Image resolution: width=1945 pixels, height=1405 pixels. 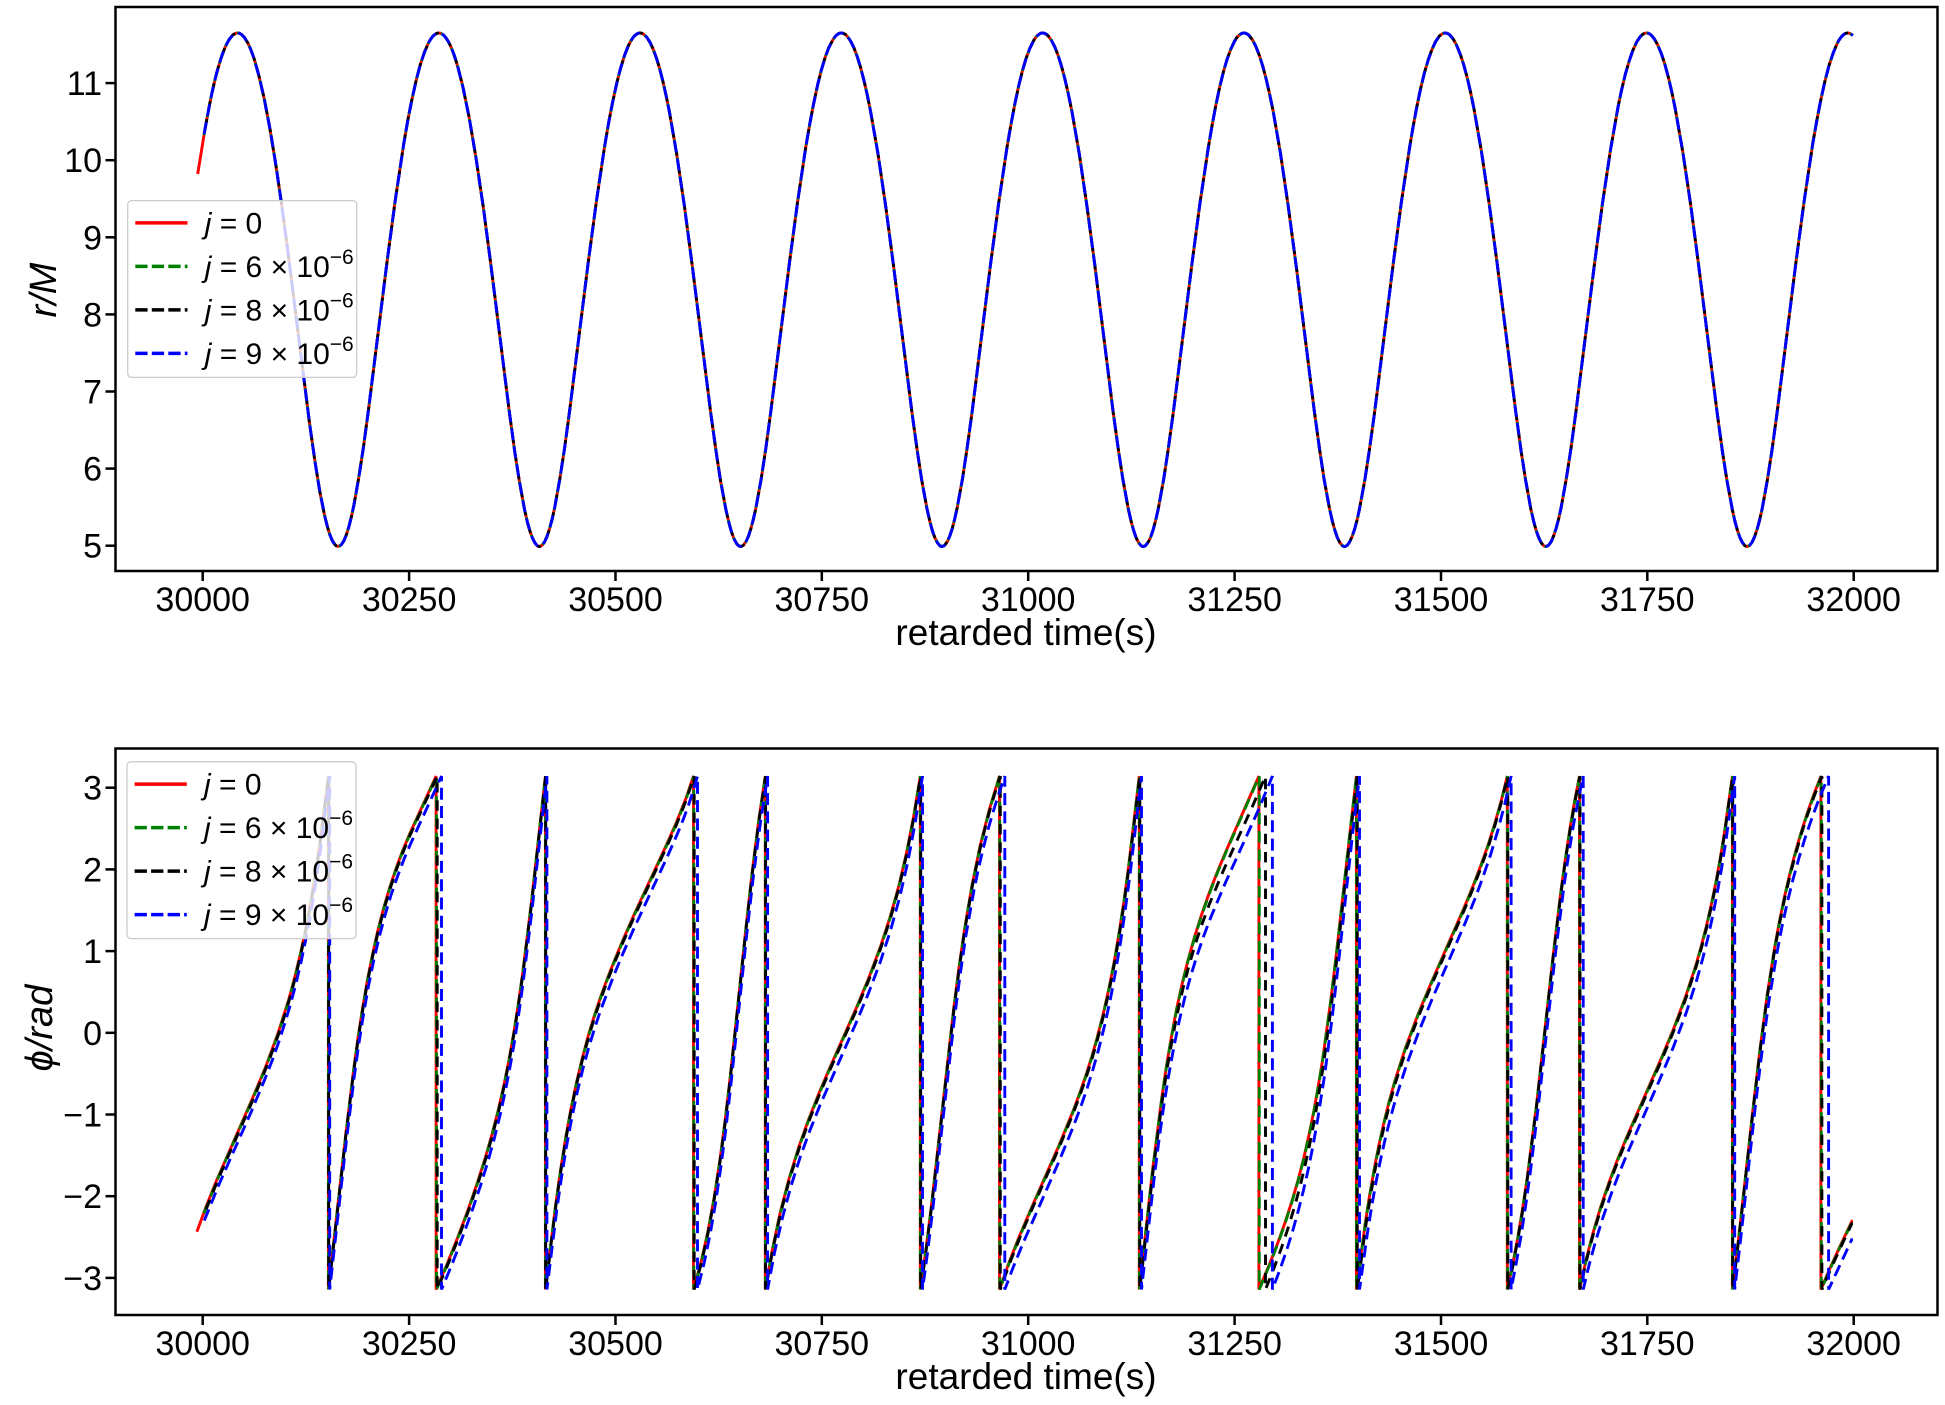 What do you see at coordinates (276, 826) in the screenshot?
I see `svg-text: j = 6 × 10−6` at bounding box center [276, 826].